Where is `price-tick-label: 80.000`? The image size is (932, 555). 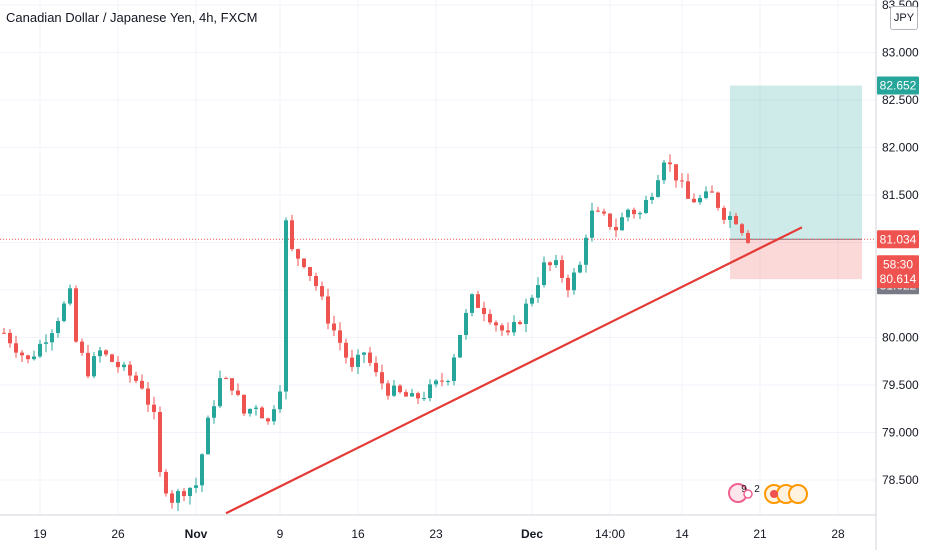 price-tick-label: 80.000 is located at coordinates (900, 338).